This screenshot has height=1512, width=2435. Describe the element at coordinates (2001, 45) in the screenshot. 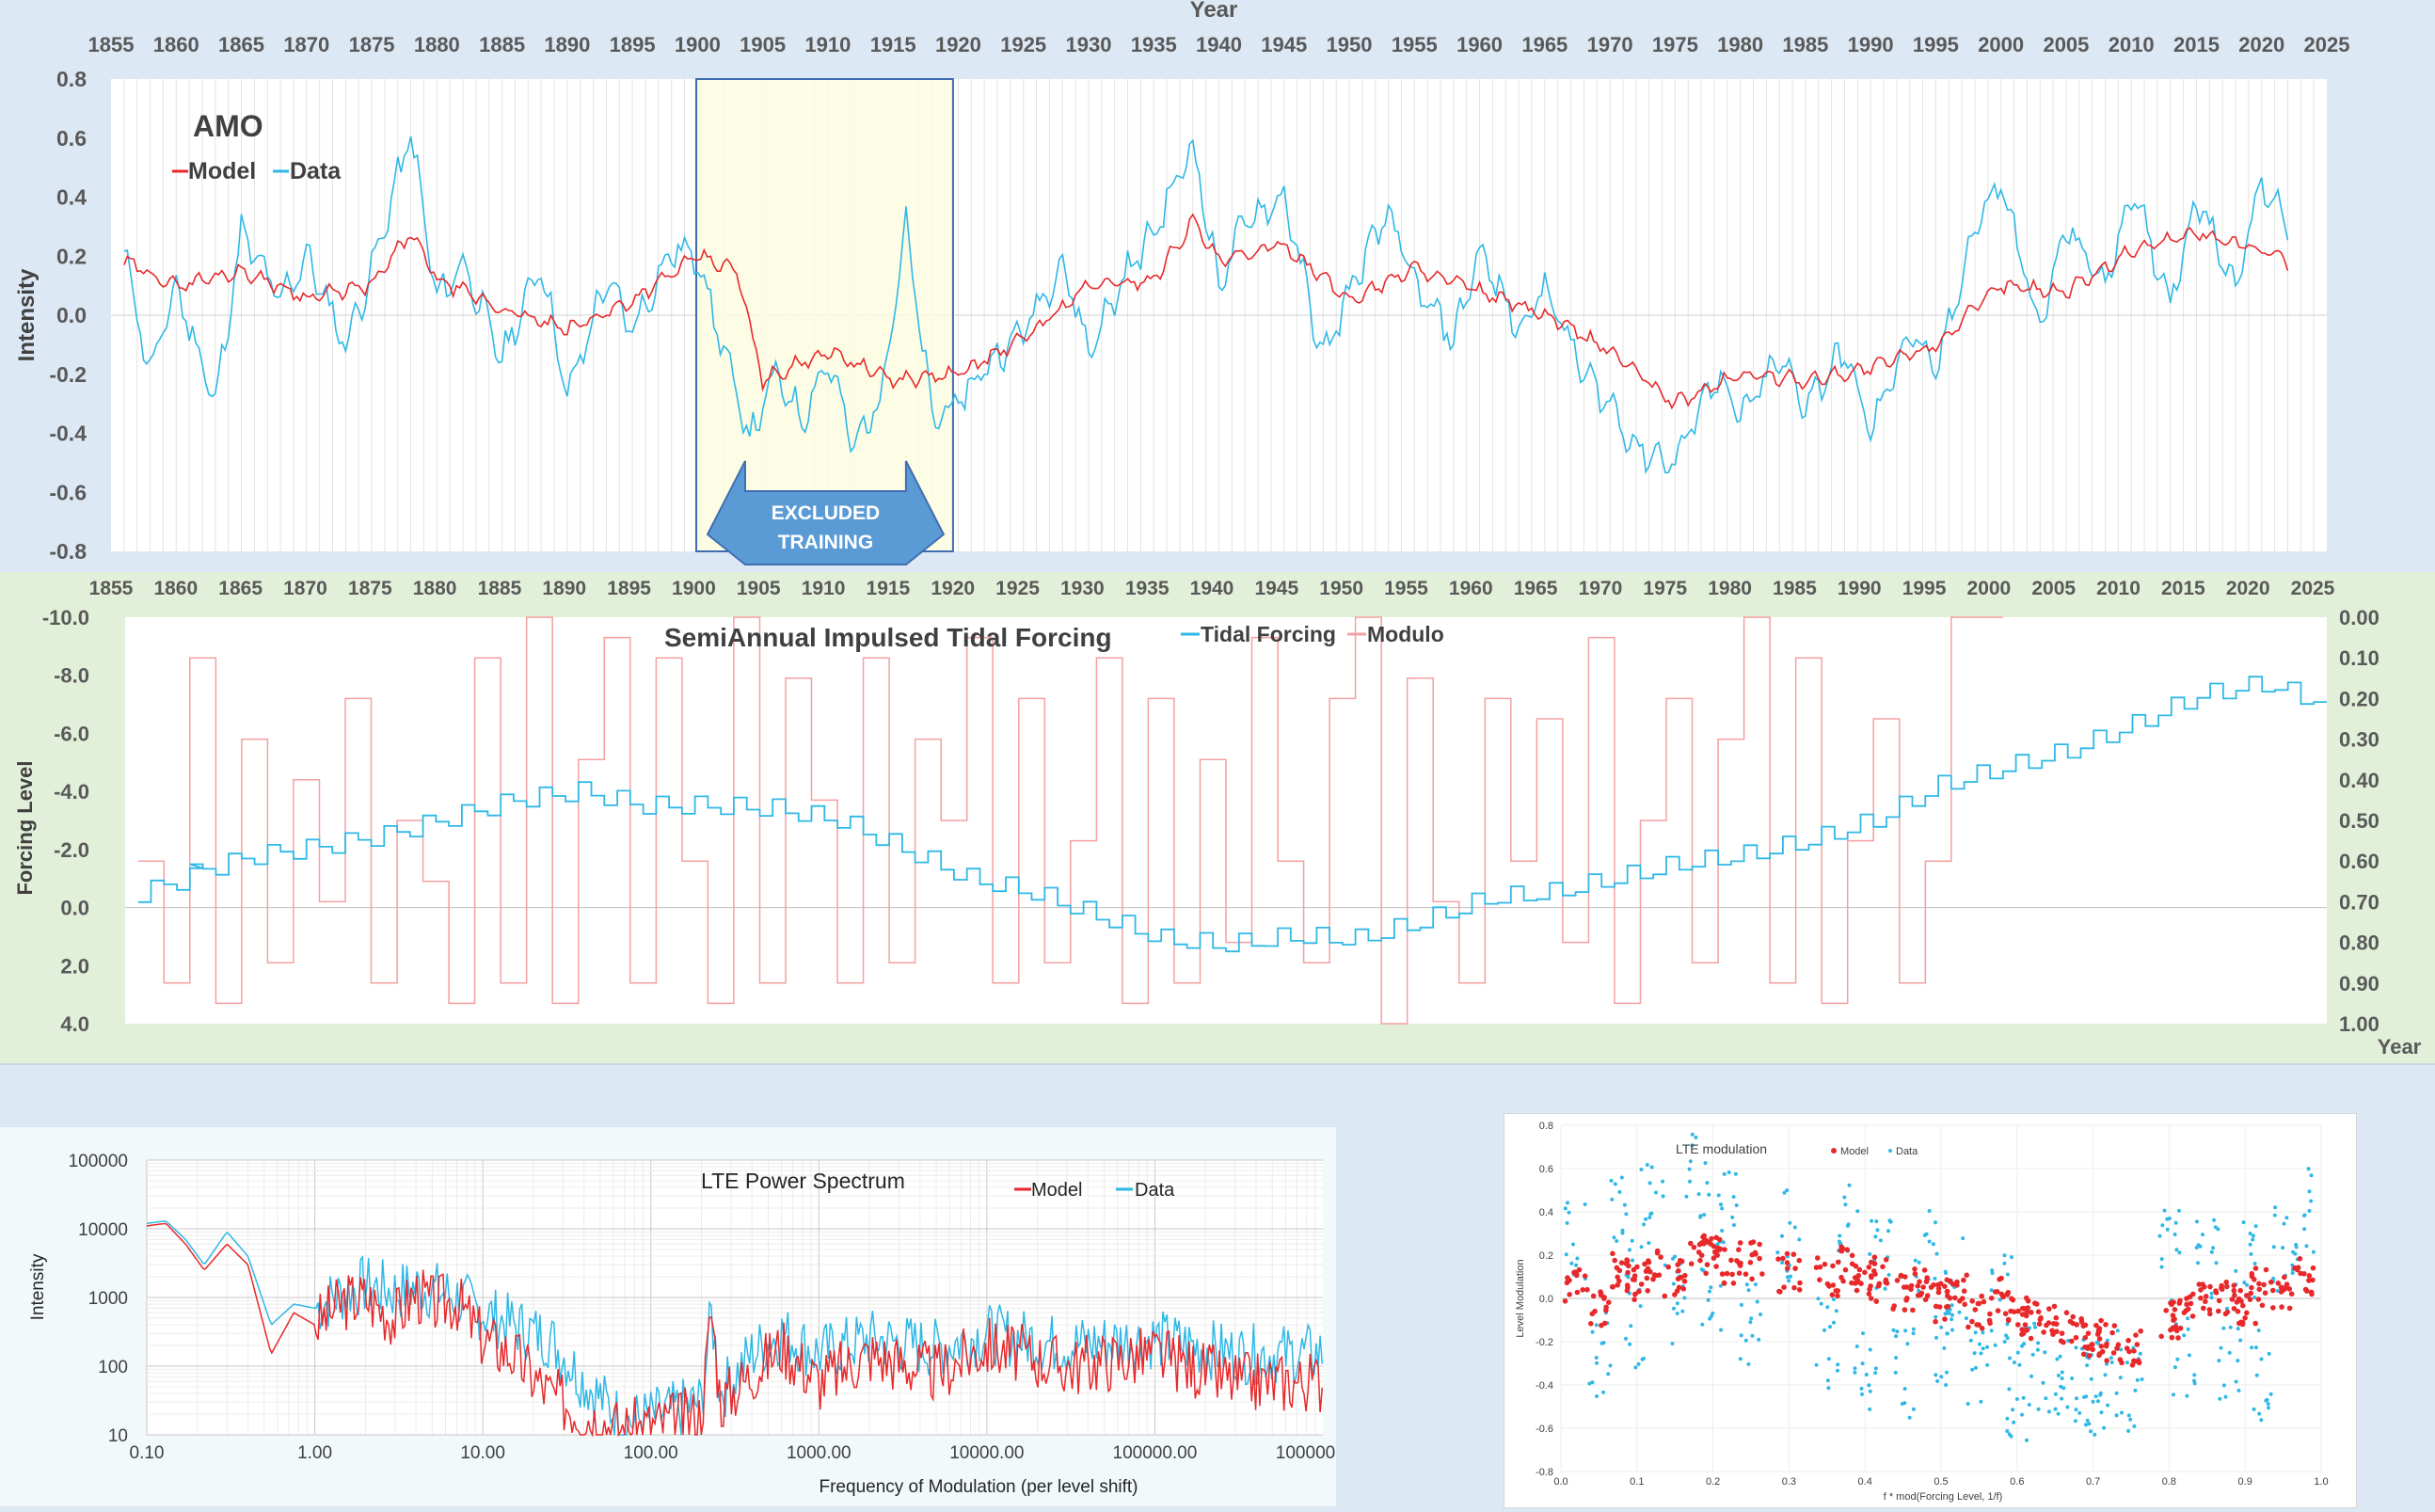

I see `amo-x-tick: 2000` at that location.